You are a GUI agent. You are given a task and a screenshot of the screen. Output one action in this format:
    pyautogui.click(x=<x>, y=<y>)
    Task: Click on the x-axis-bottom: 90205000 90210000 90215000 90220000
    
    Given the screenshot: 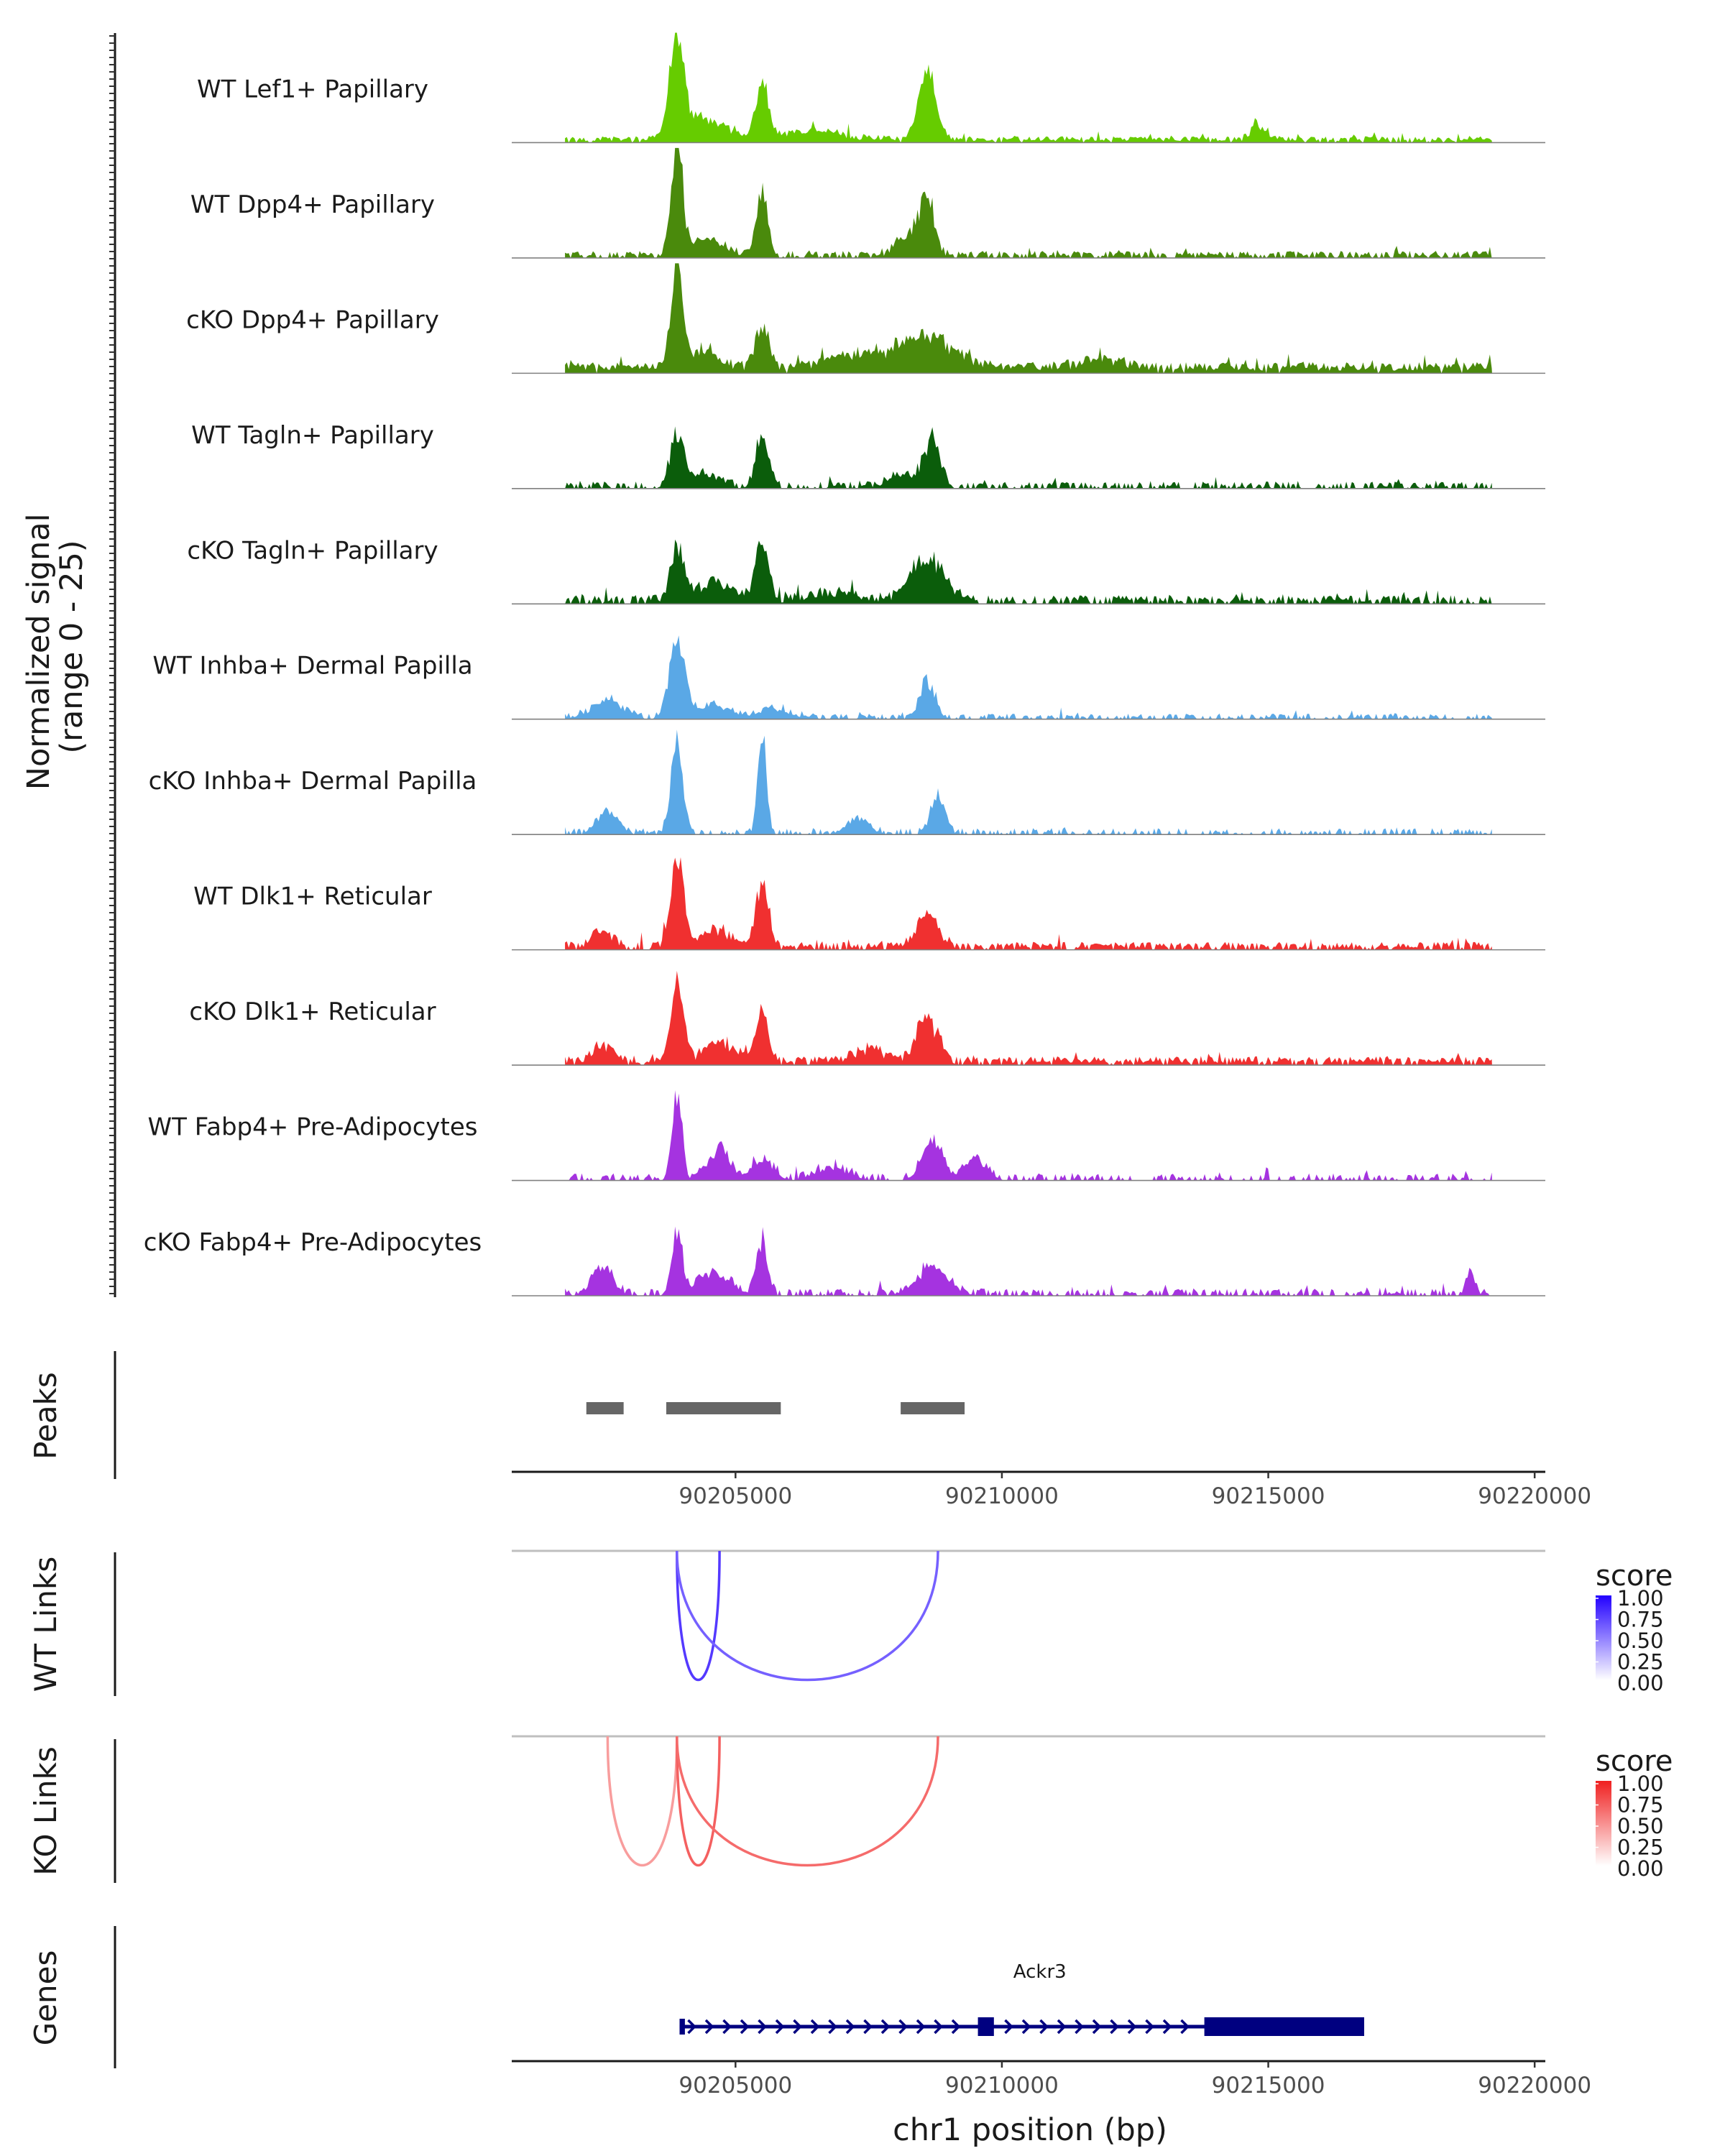 What is the action you would take?
    pyautogui.click(x=1051, y=2079)
    